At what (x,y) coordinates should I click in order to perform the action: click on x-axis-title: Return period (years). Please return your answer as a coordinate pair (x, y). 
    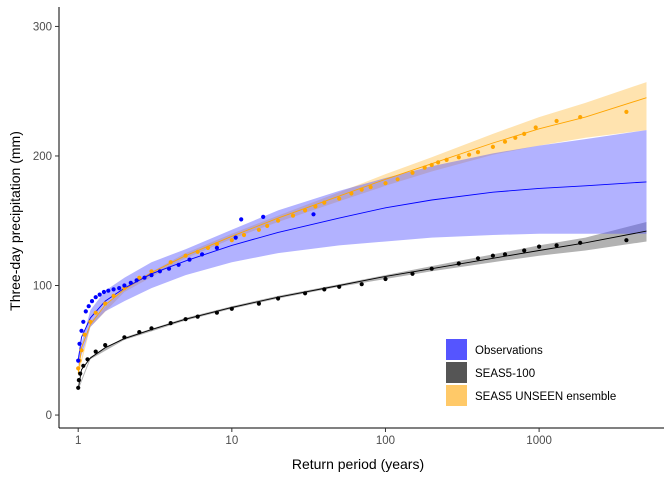
    Looking at the image, I should click on (358, 464).